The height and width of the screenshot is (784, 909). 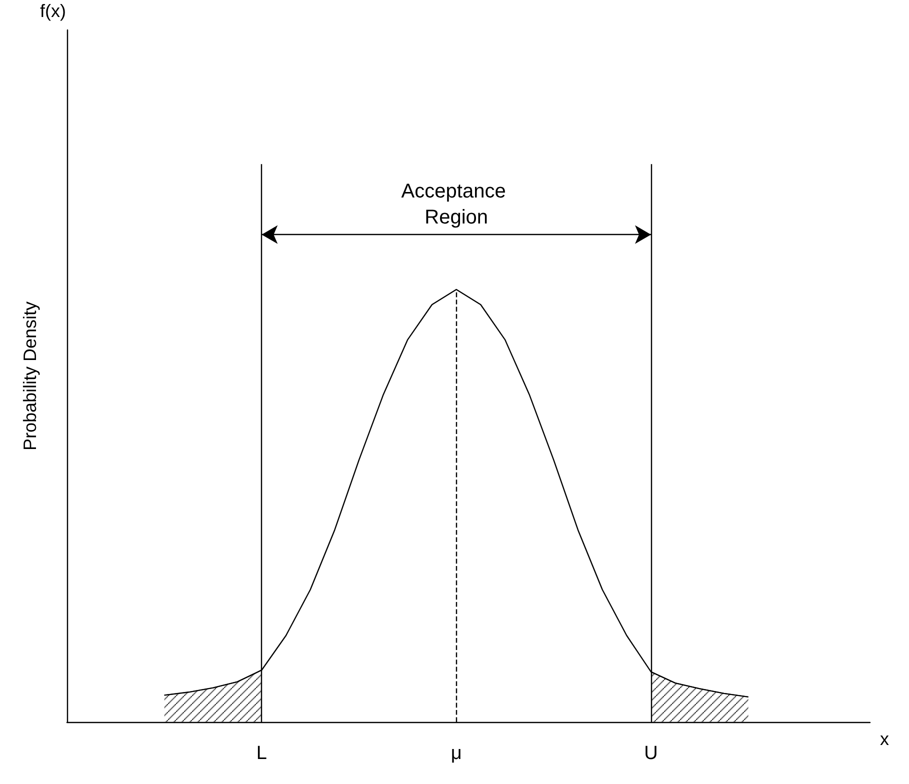 I want to click on x-axis-title: x, so click(x=884, y=739).